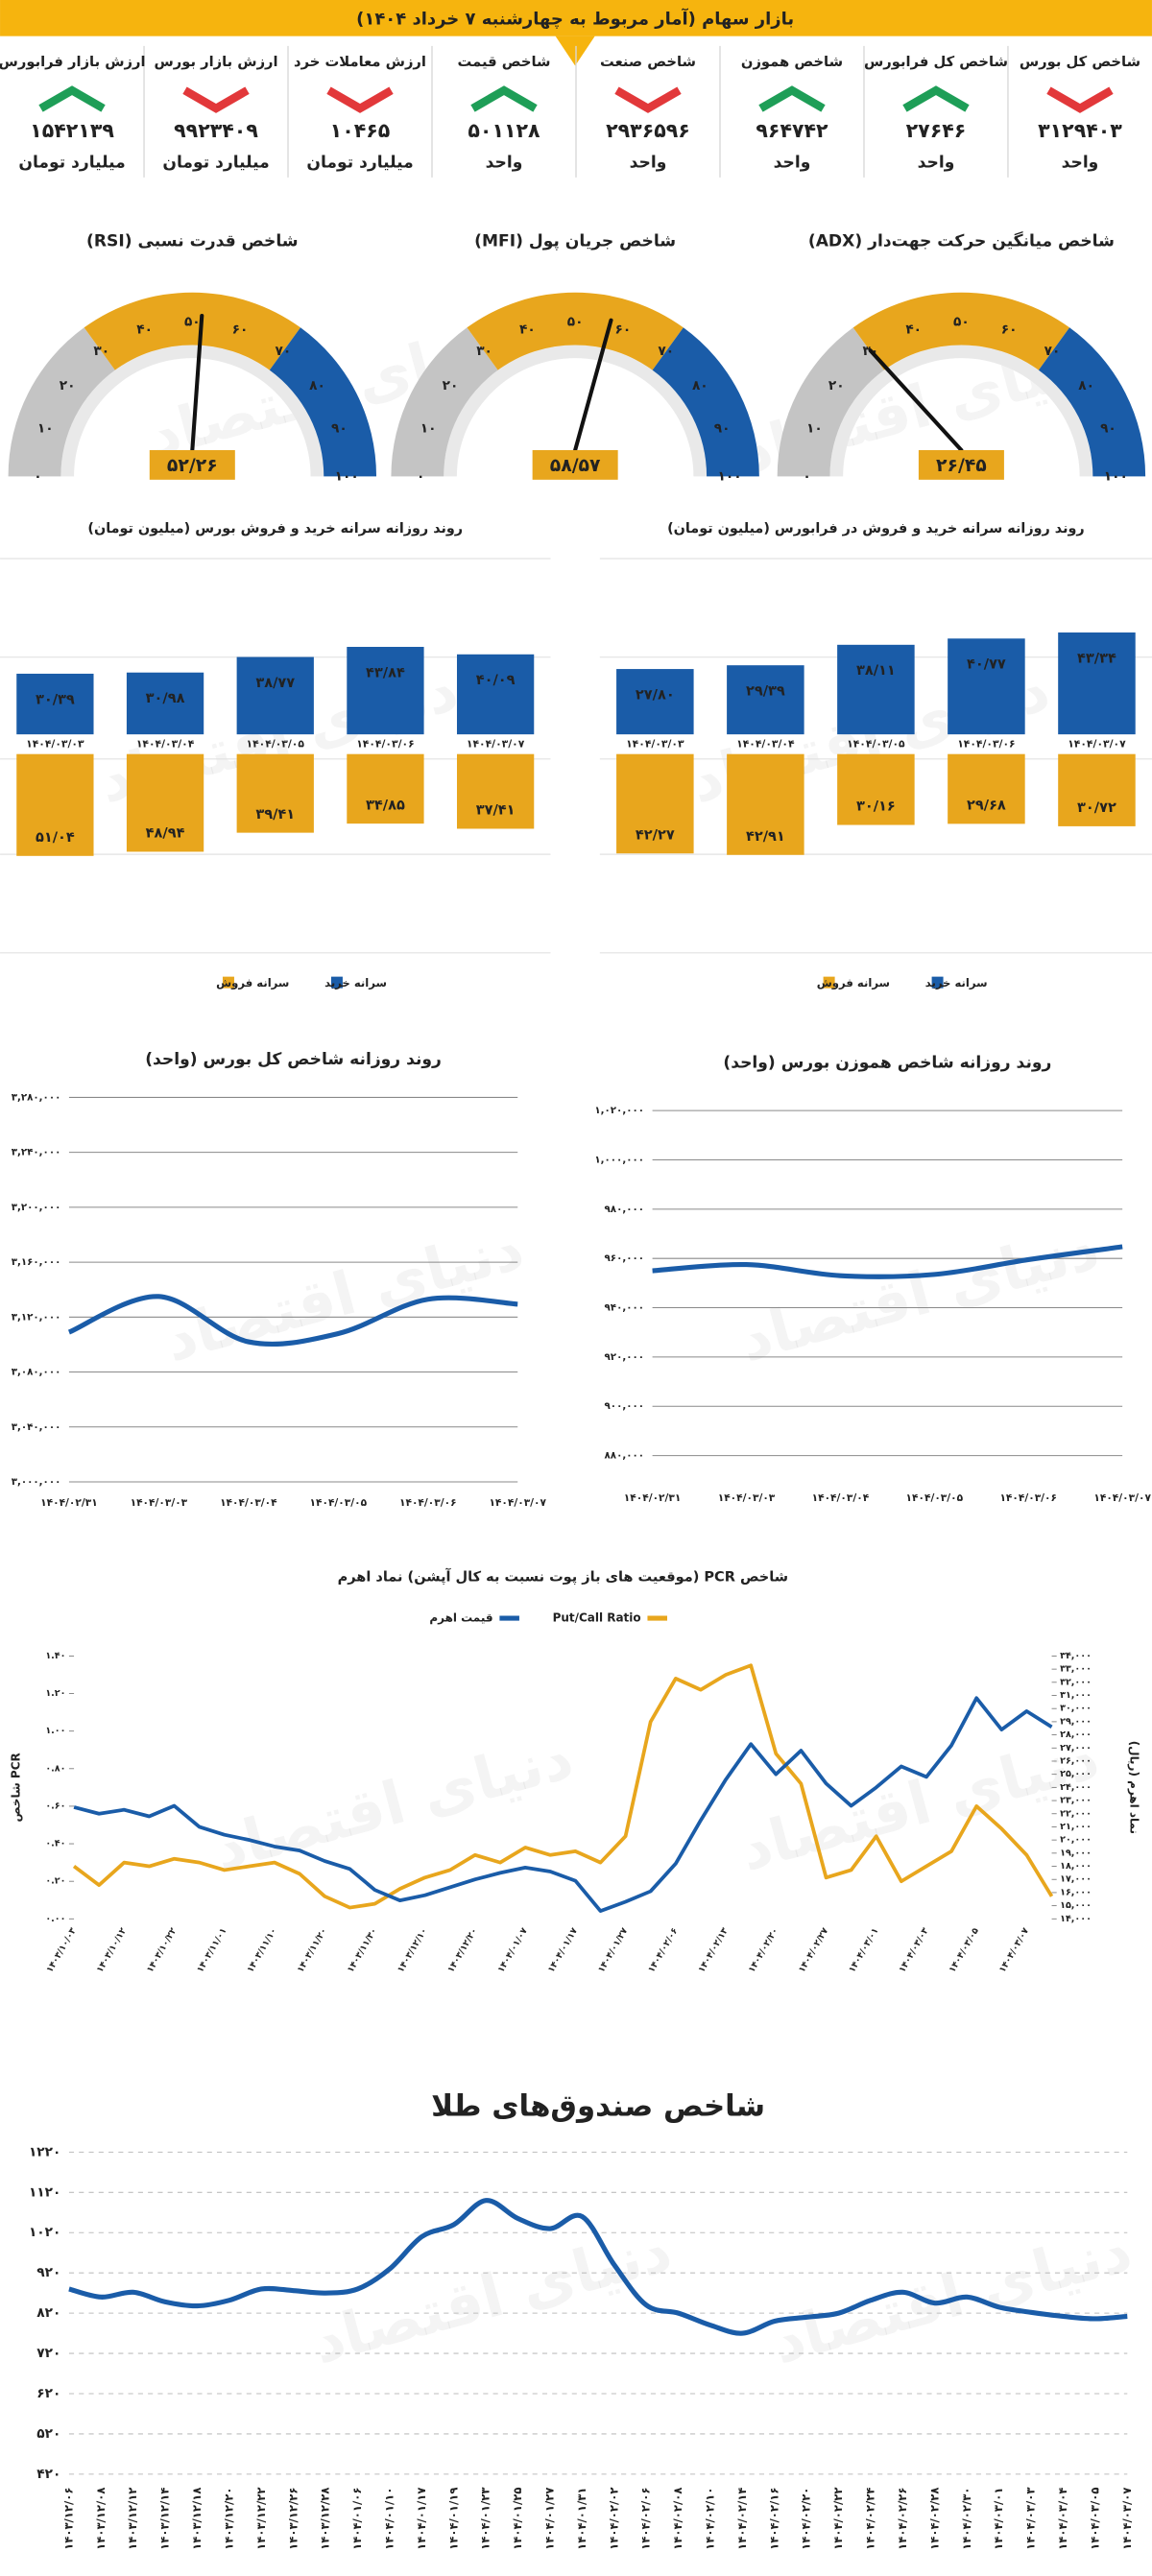 The width and height of the screenshot is (1152, 2576). Describe the element at coordinates (55, 1693) in the screenshot. I see `y-tick-label: ۱.۲۰` at that location.